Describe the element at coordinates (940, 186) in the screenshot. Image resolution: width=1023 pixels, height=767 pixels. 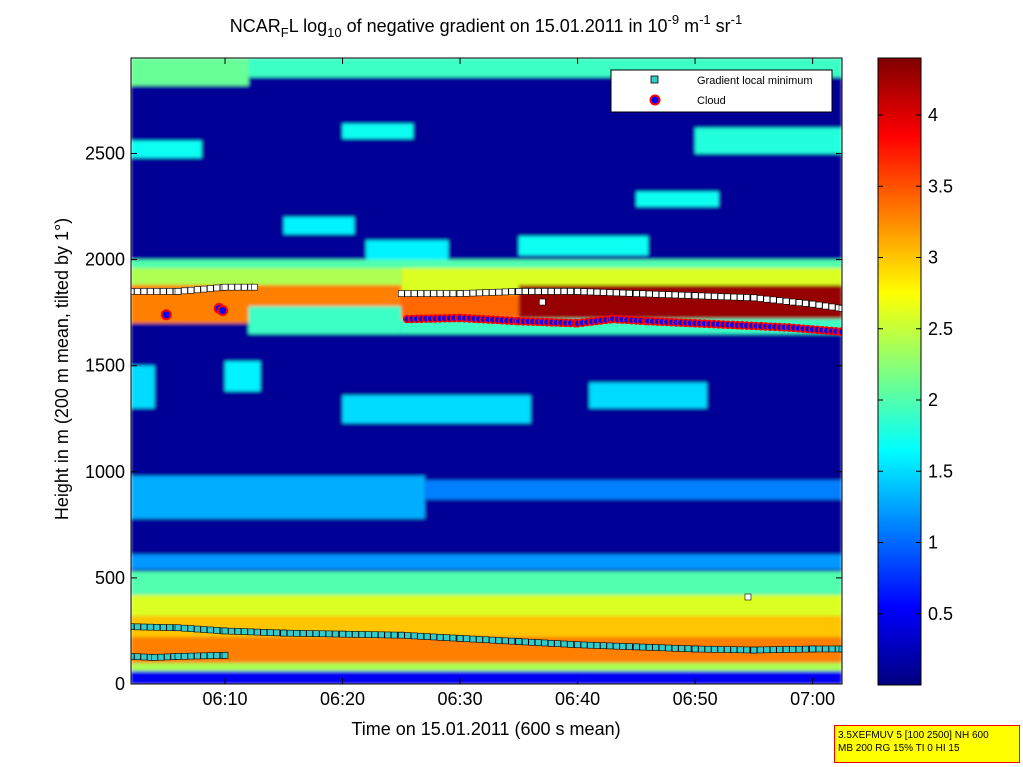
I see `colorbar-tick-label-6: 3.5` at that location.